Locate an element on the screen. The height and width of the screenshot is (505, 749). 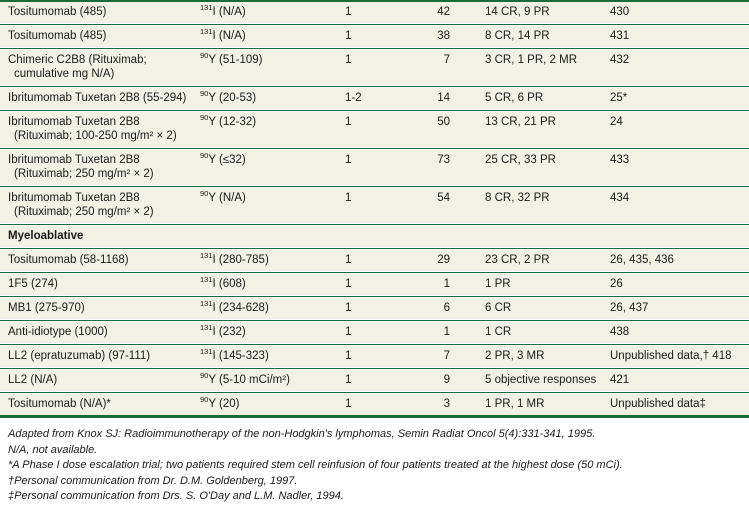
cell-isotope: 90Y (51-109) is located at coordinates (272, 59).